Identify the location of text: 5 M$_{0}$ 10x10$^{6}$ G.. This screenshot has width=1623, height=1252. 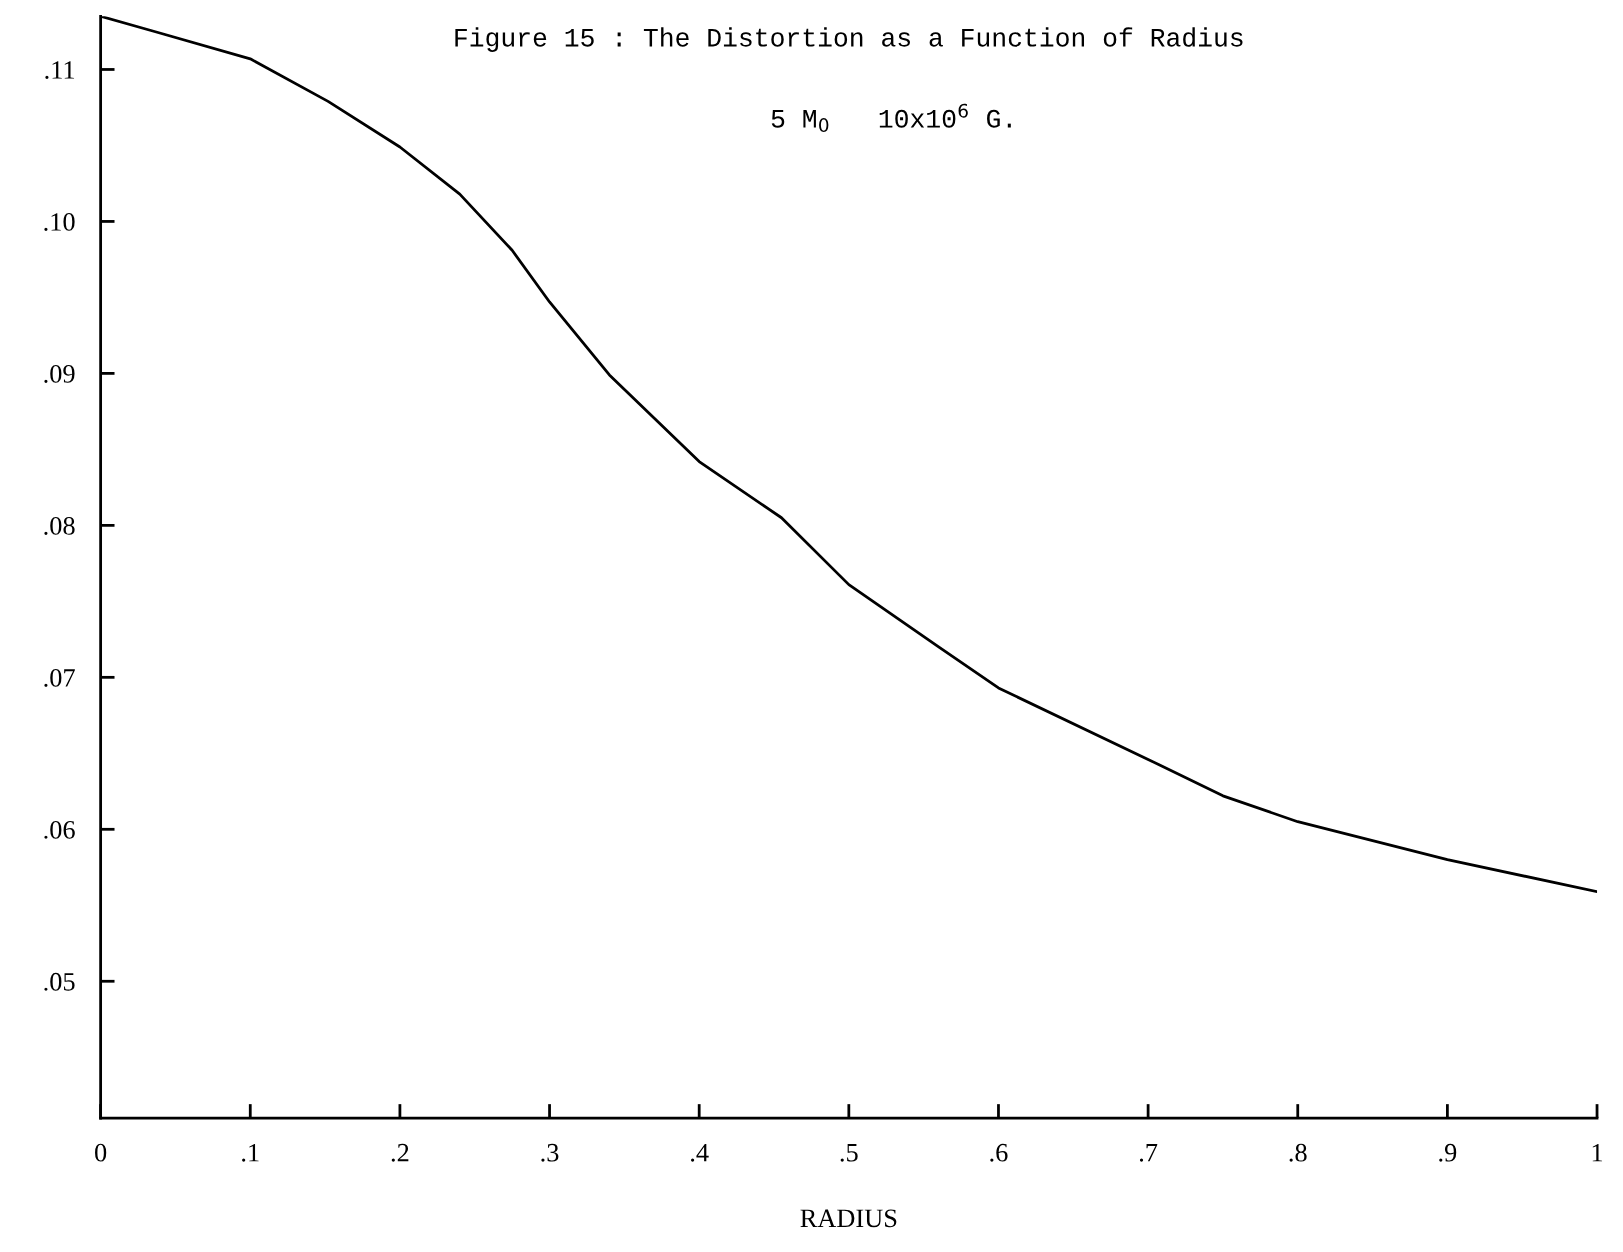
(891, 118).